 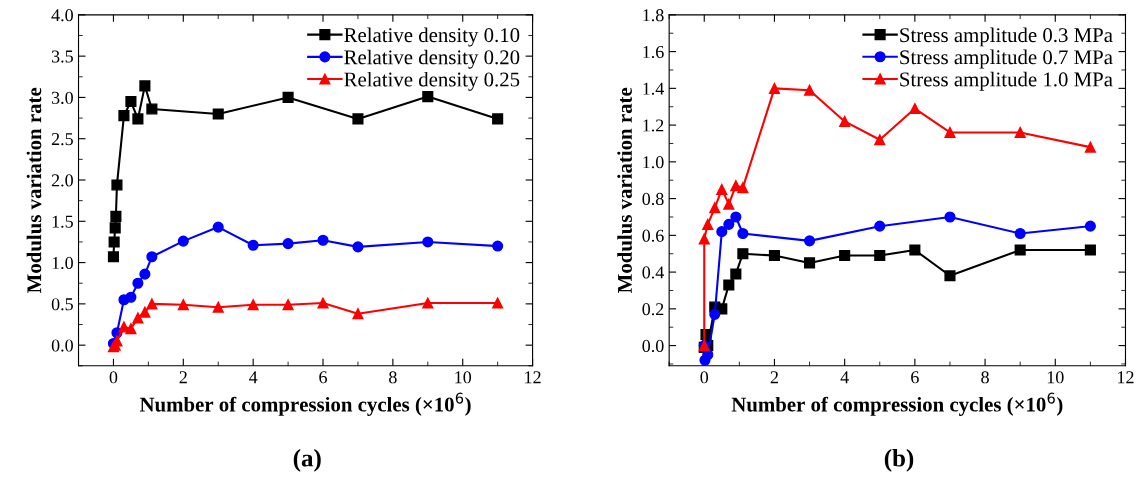 I want to click on y-tick-label: 3.5, so click(x=62, y=56).